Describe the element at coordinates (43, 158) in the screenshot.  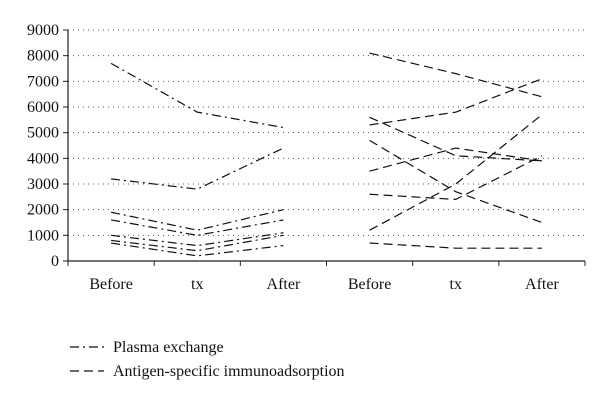
I see `y-tick-label: 4000` at that location.